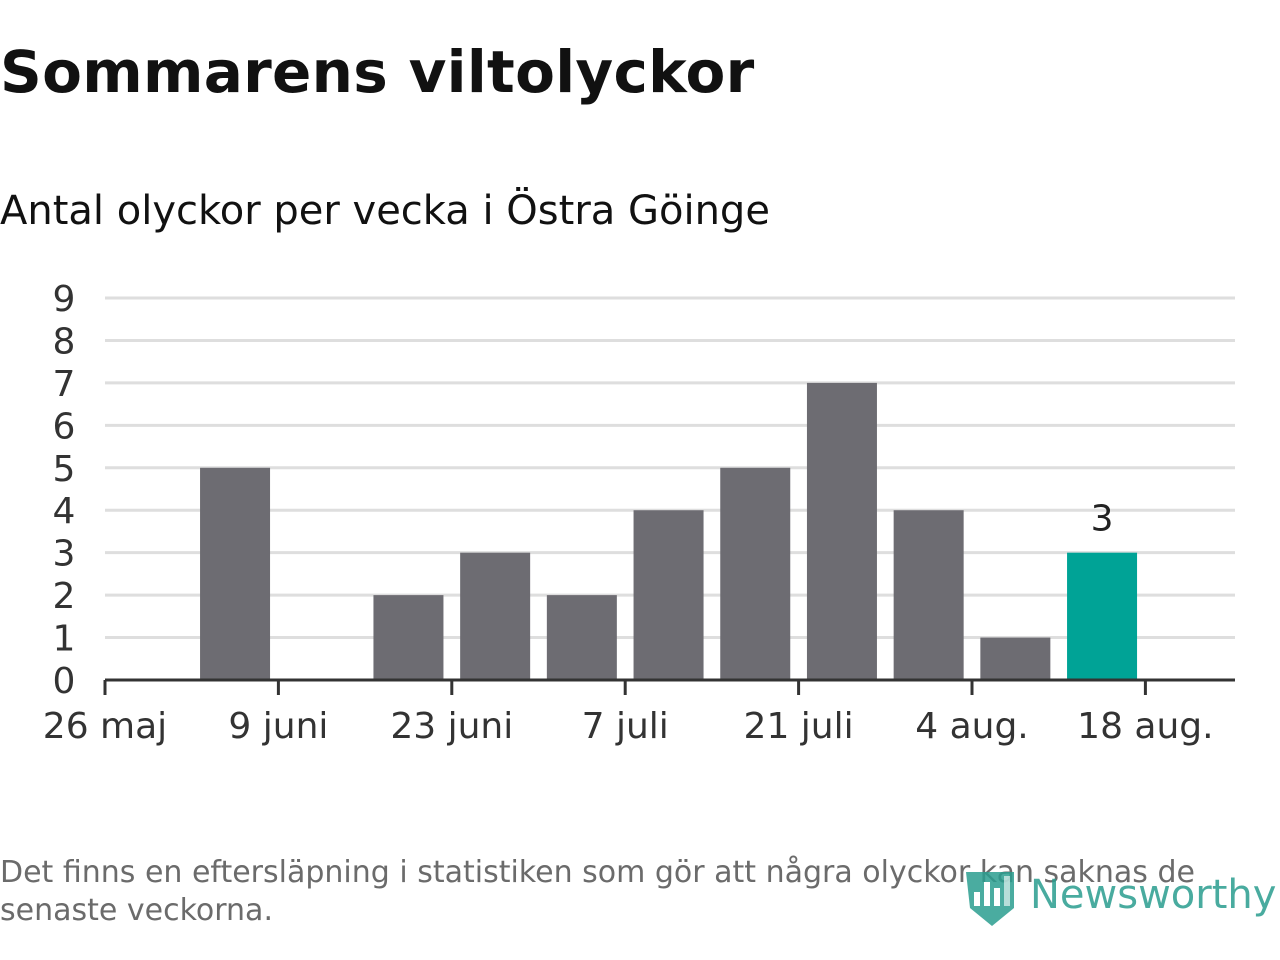 The height and width of the screenshot is (960, 1280). I want to click on x-tick-label: 26 maj, so click(105, 726).